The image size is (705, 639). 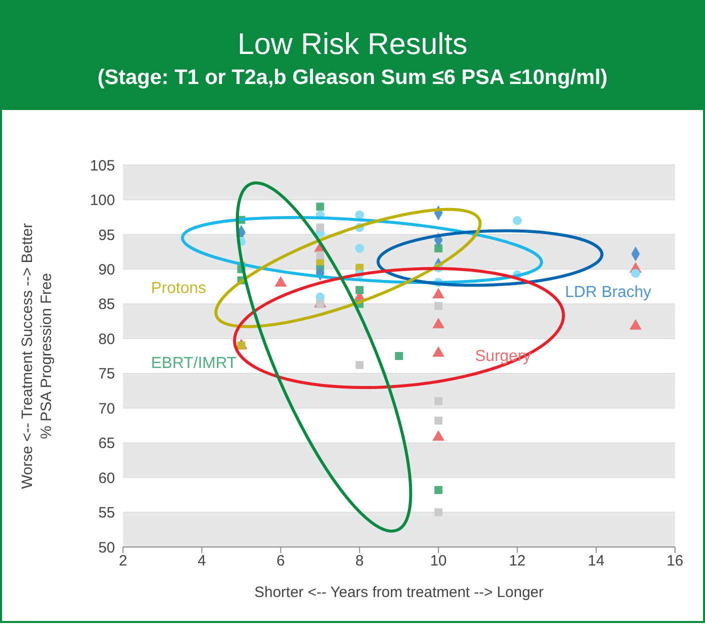 What do you see at coordinates (675, 561) in the screenshot?
I see `x-tick-label: 16` at bounding box center [675, 561].